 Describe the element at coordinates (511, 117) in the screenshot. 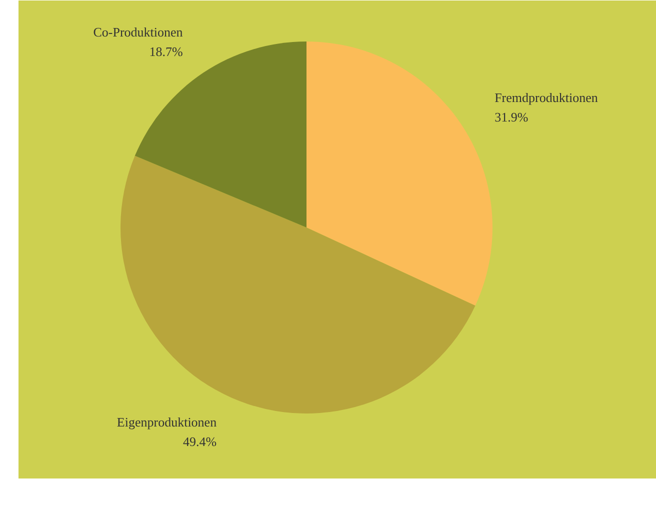

I see `data-label: 31.9%` at that location.